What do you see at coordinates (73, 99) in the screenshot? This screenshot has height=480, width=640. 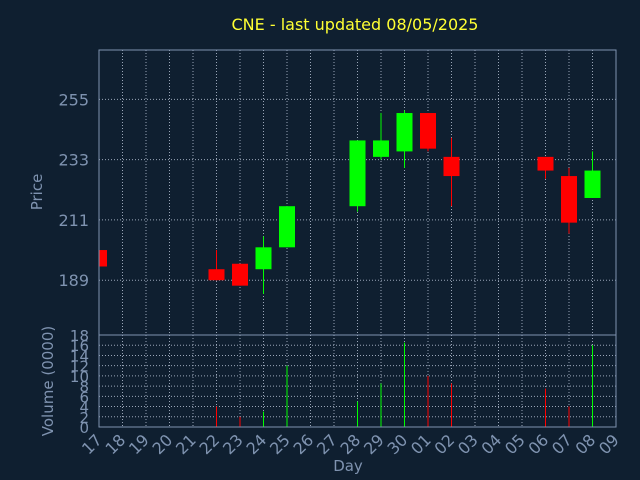 I see `price-tick-label: 255` at bounding box center [73, 99].